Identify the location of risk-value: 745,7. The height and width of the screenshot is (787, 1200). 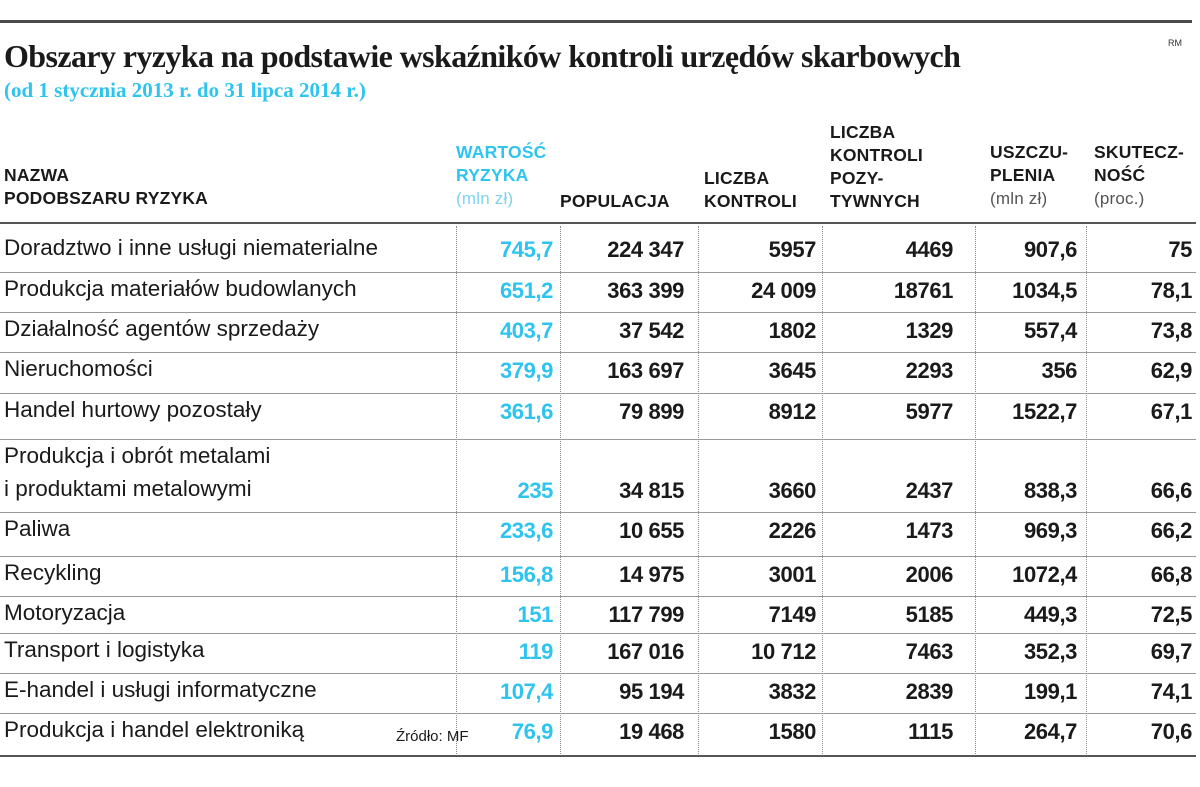
(526, 249).